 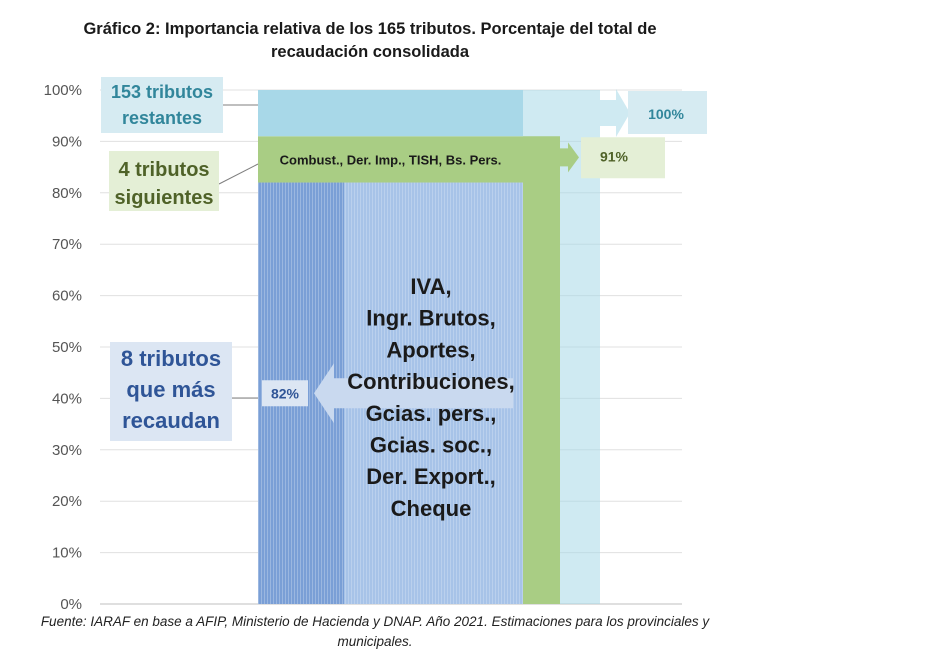 I want to click on y-tick-label: 30%, so click(x=67, y=450).